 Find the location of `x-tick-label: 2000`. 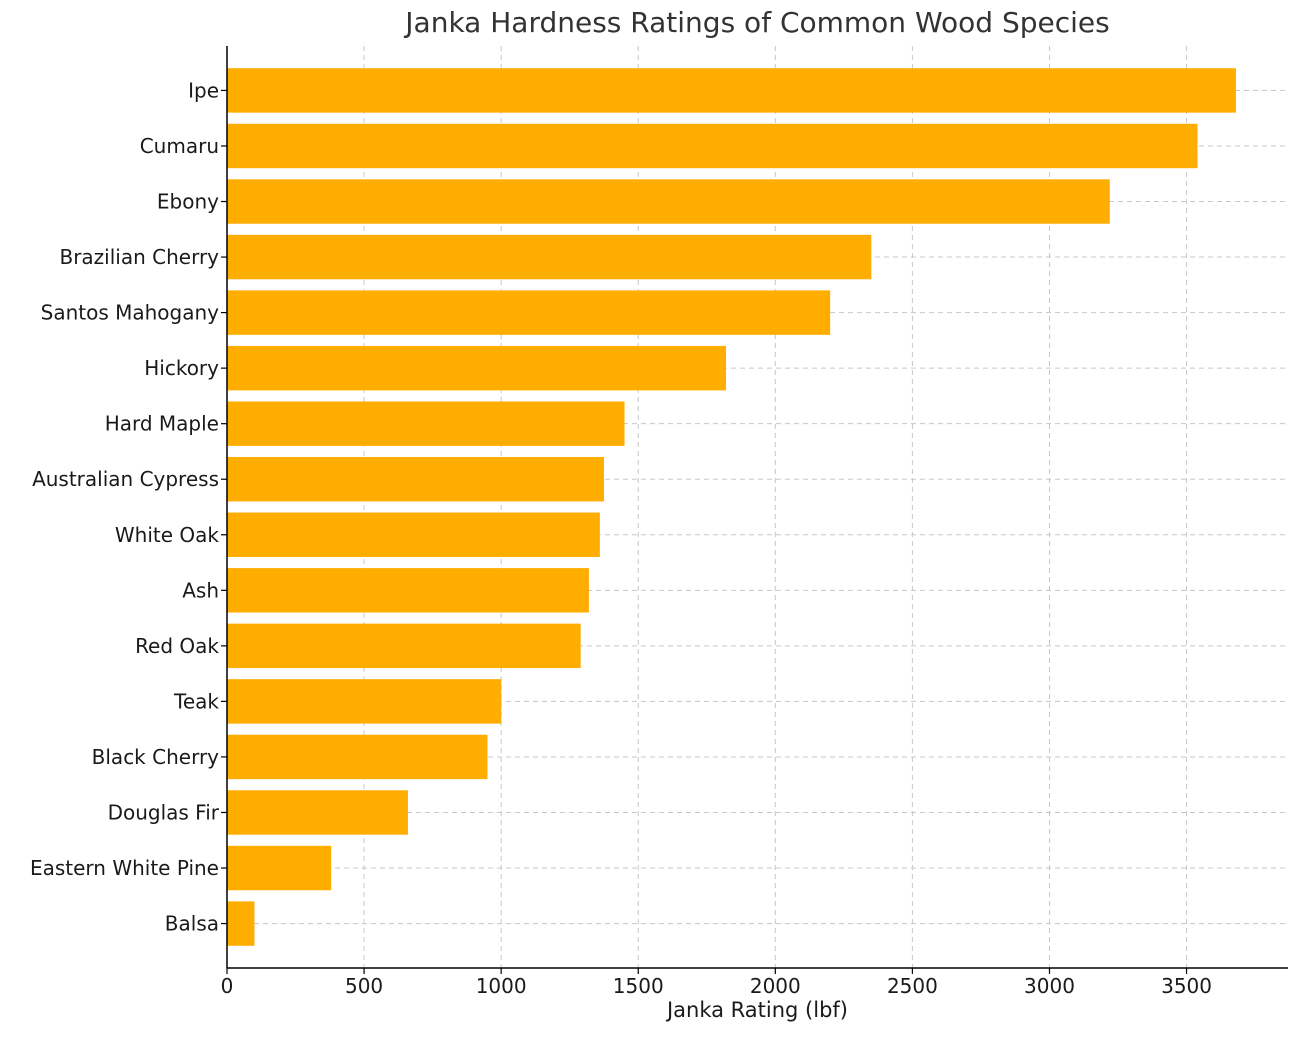

x-tick-label: 2000 is located at coordinates (775, 986).